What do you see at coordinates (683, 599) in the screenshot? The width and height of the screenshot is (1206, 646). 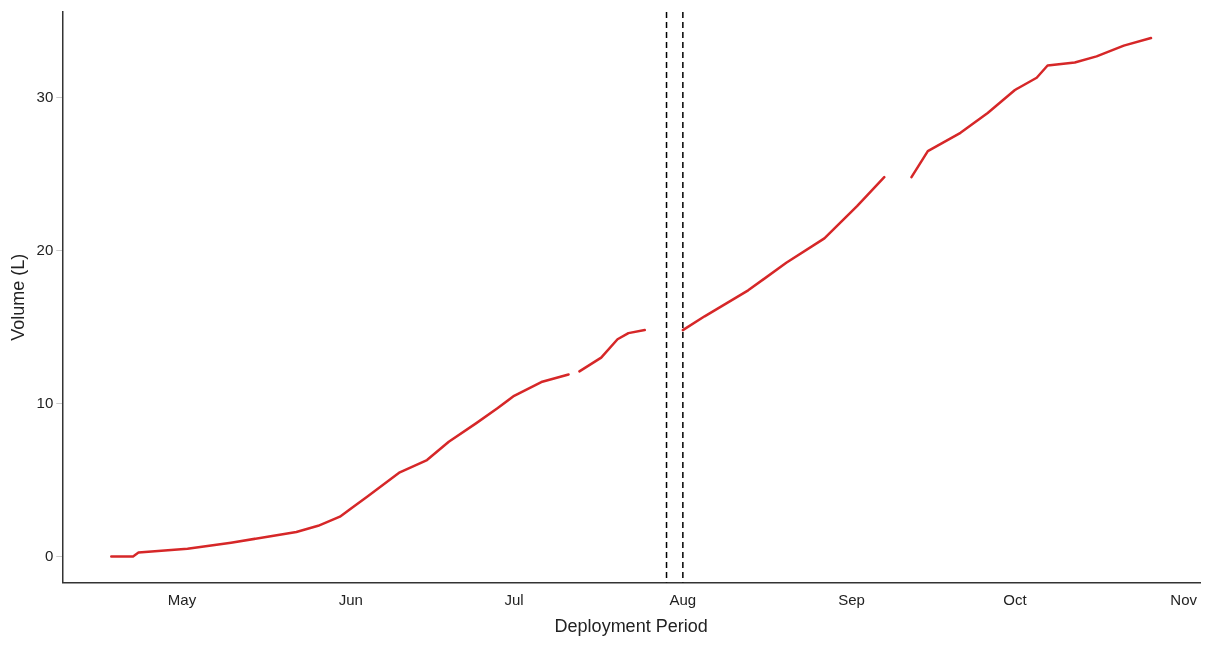 I see `x-tick-label: Aug` at bounding box center [683, 599].